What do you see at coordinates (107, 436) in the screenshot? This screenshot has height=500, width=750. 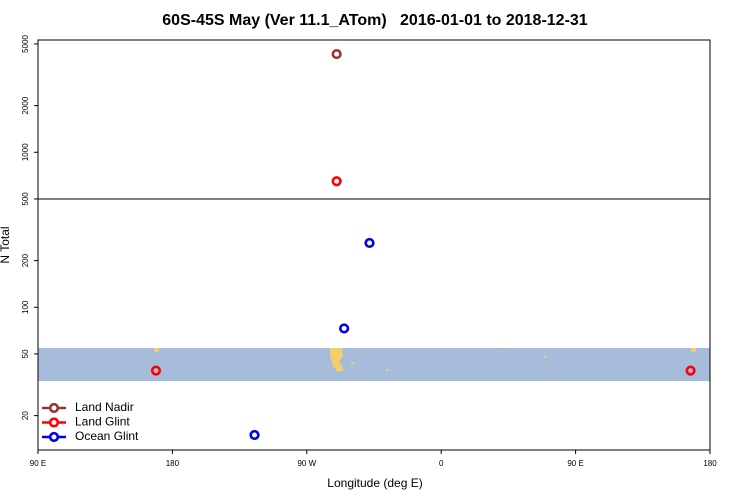 I see `legend-label: Ocean Glint` at bounding box center [107, 436].